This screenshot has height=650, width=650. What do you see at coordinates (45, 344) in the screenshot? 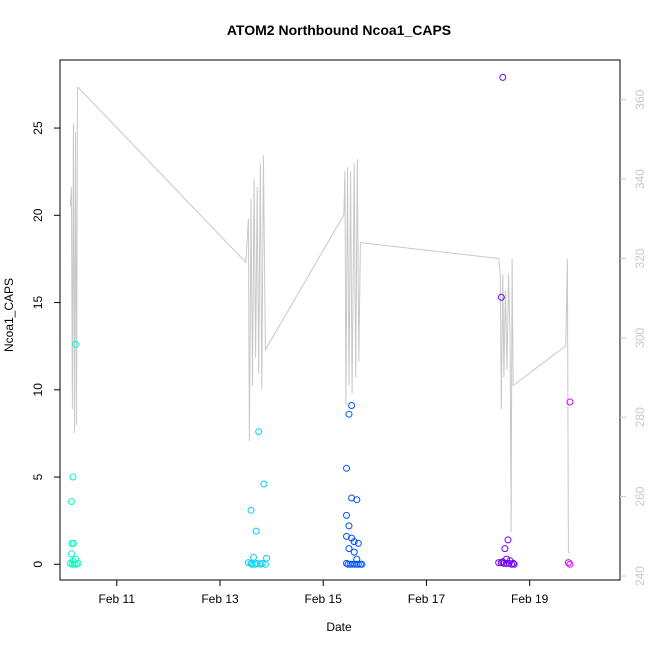
I see `y-axis: 0 5 10 15 20 25` at bounding box center [45, 344].